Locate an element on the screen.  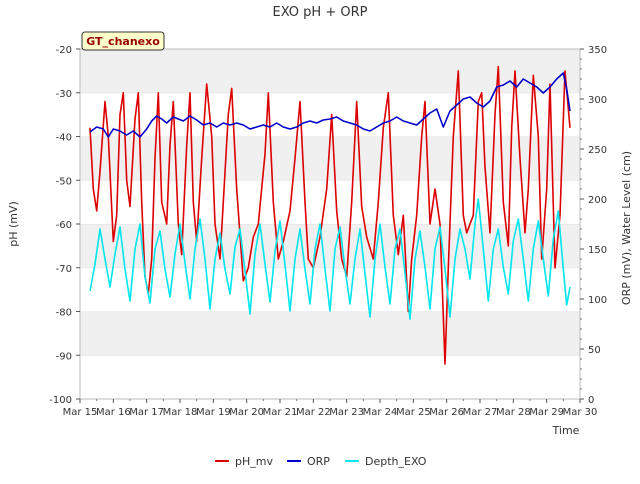
legend-label-orp: ORP is located at coordinates (318, 461).